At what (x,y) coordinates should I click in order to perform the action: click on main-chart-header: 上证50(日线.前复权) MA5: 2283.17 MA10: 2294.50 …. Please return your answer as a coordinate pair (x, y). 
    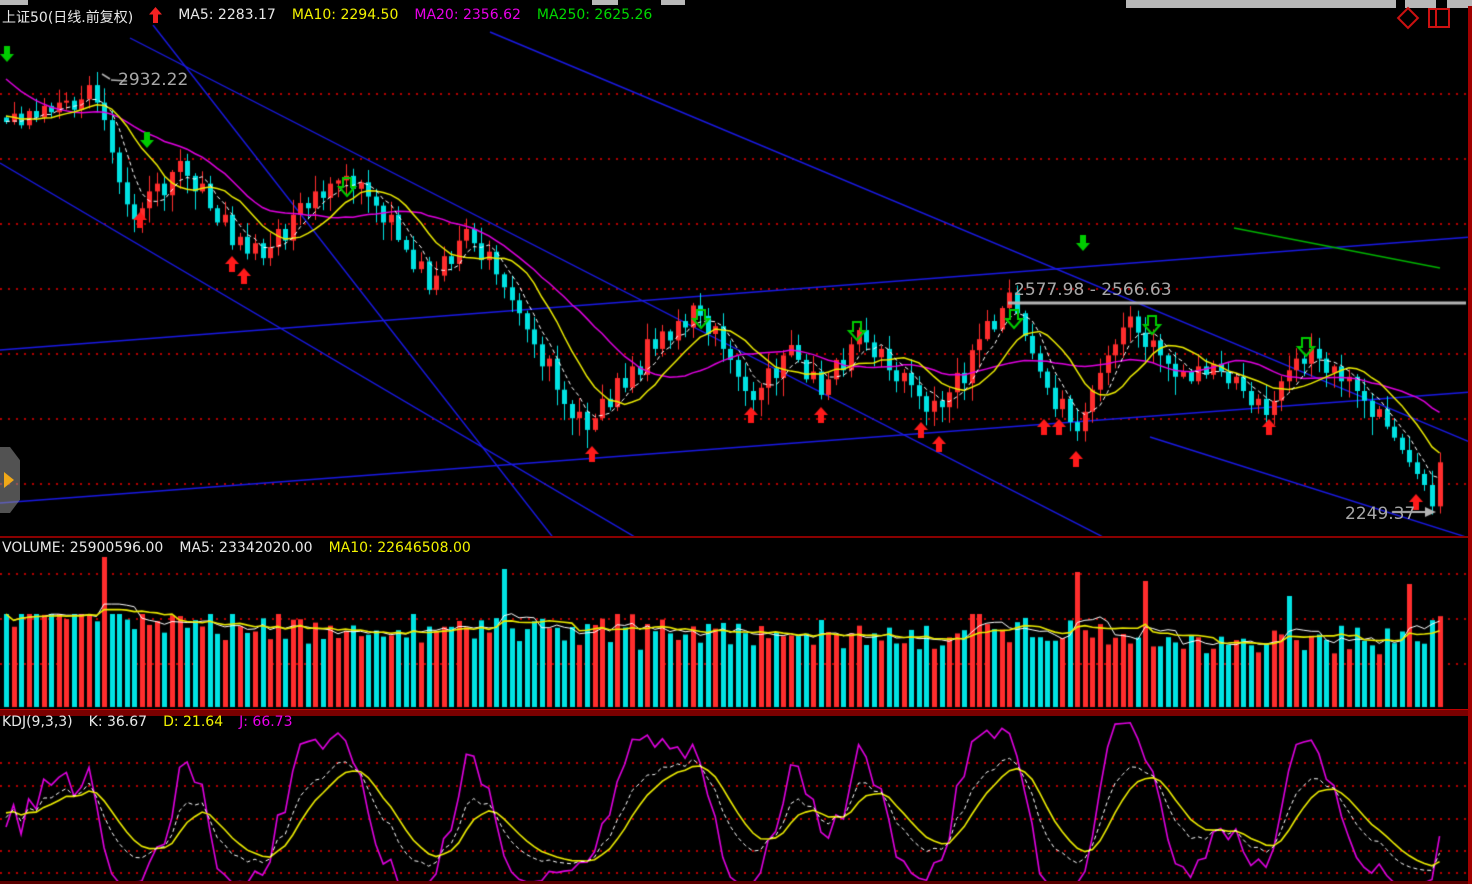
    Looking at the image, I should click on (327, 17).